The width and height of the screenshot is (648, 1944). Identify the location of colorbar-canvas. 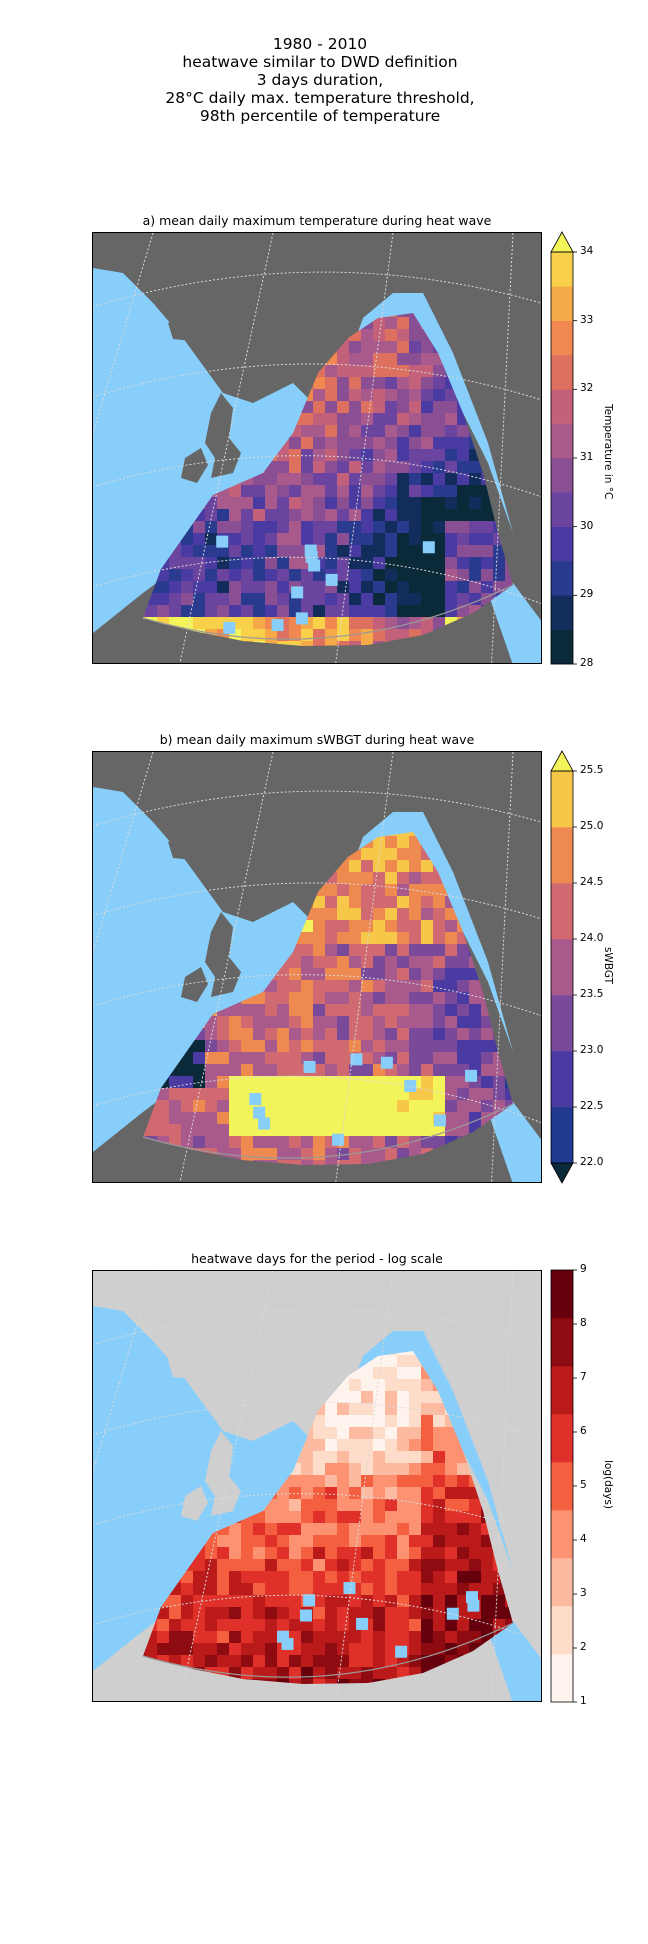
(563, 967).